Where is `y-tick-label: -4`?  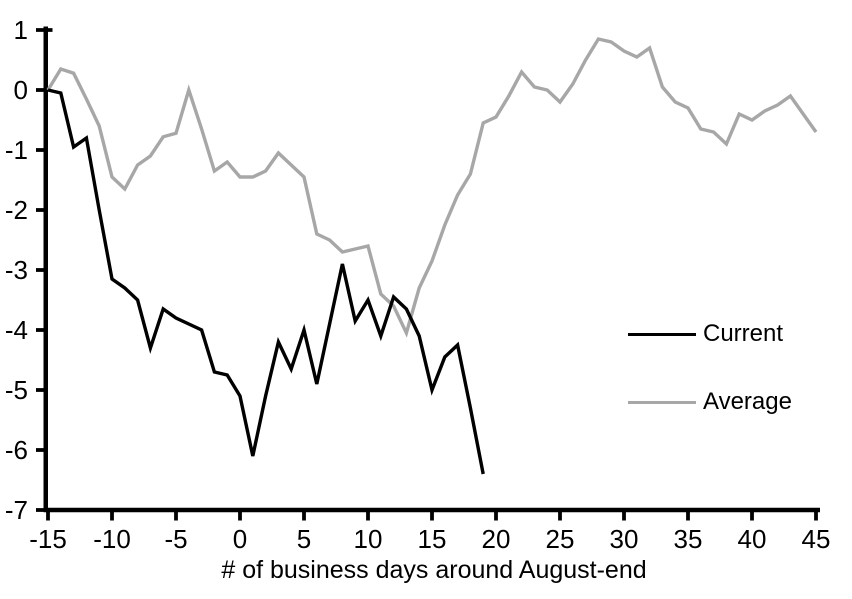 y-tick-label: -4 is located at coordinates (16, 330).